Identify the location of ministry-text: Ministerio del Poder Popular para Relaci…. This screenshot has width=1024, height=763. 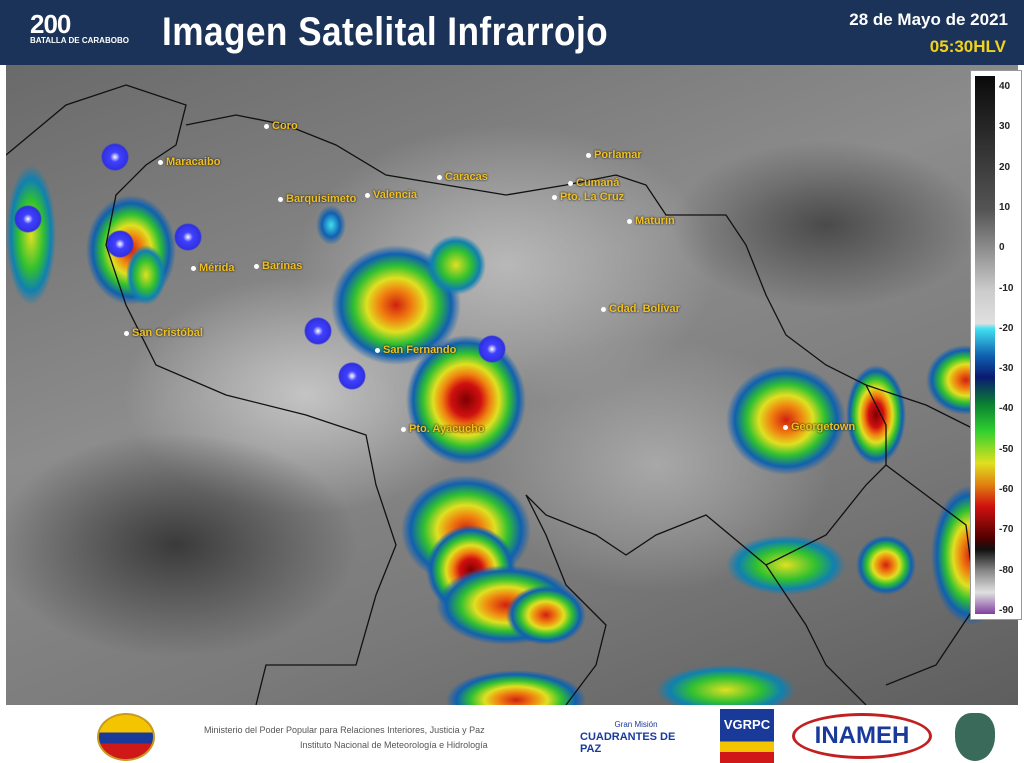
(344, 730).